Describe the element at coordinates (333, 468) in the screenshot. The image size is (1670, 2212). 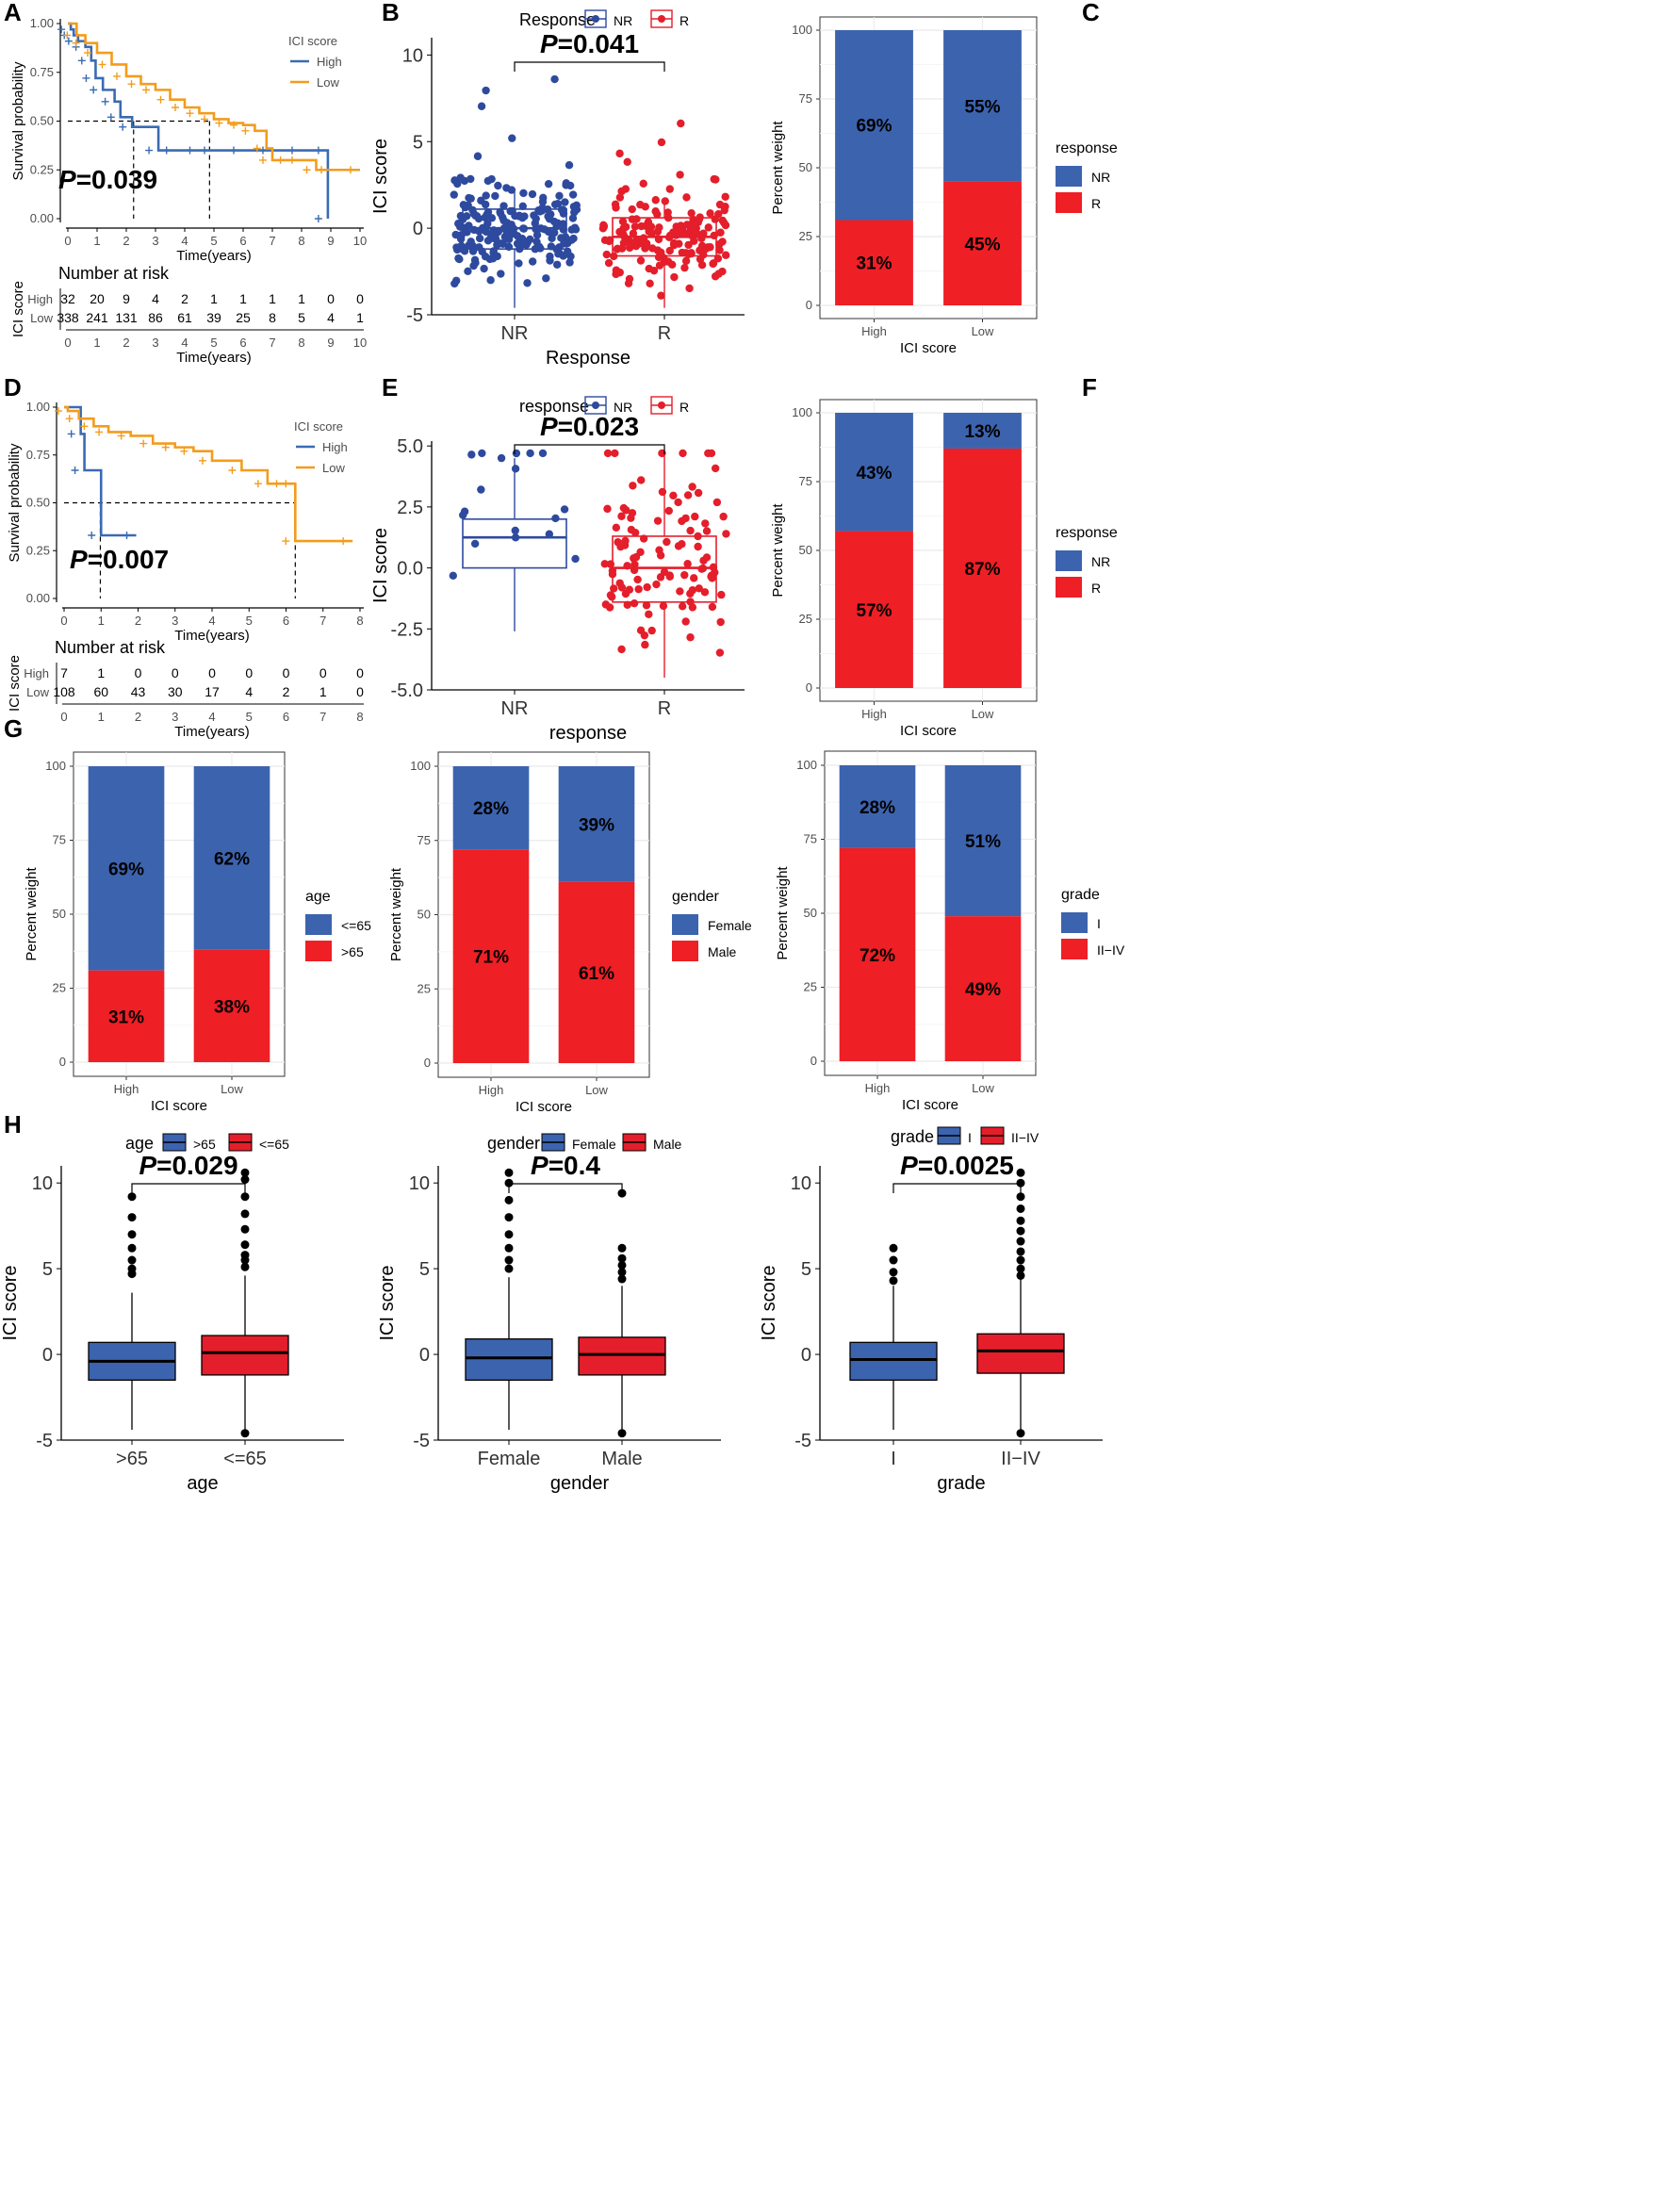
I see `legend-label: Low` at that location.